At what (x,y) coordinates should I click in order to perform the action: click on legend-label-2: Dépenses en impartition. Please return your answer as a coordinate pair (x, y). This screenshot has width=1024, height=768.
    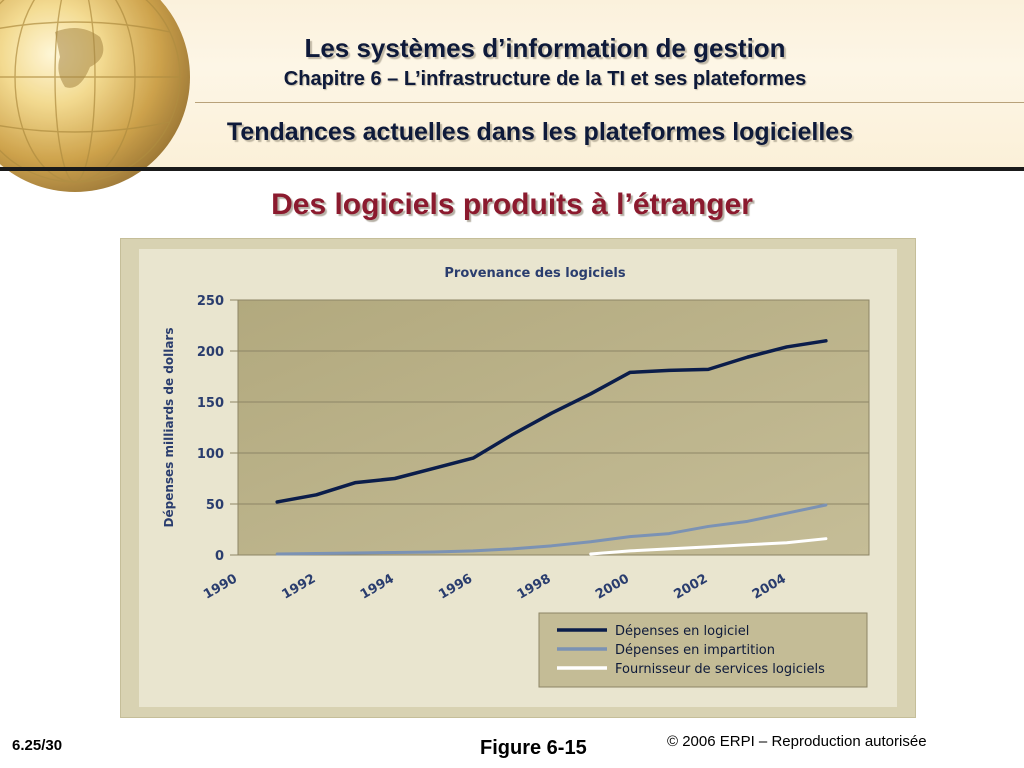
    Looking at the image, I should click on (695, 650).